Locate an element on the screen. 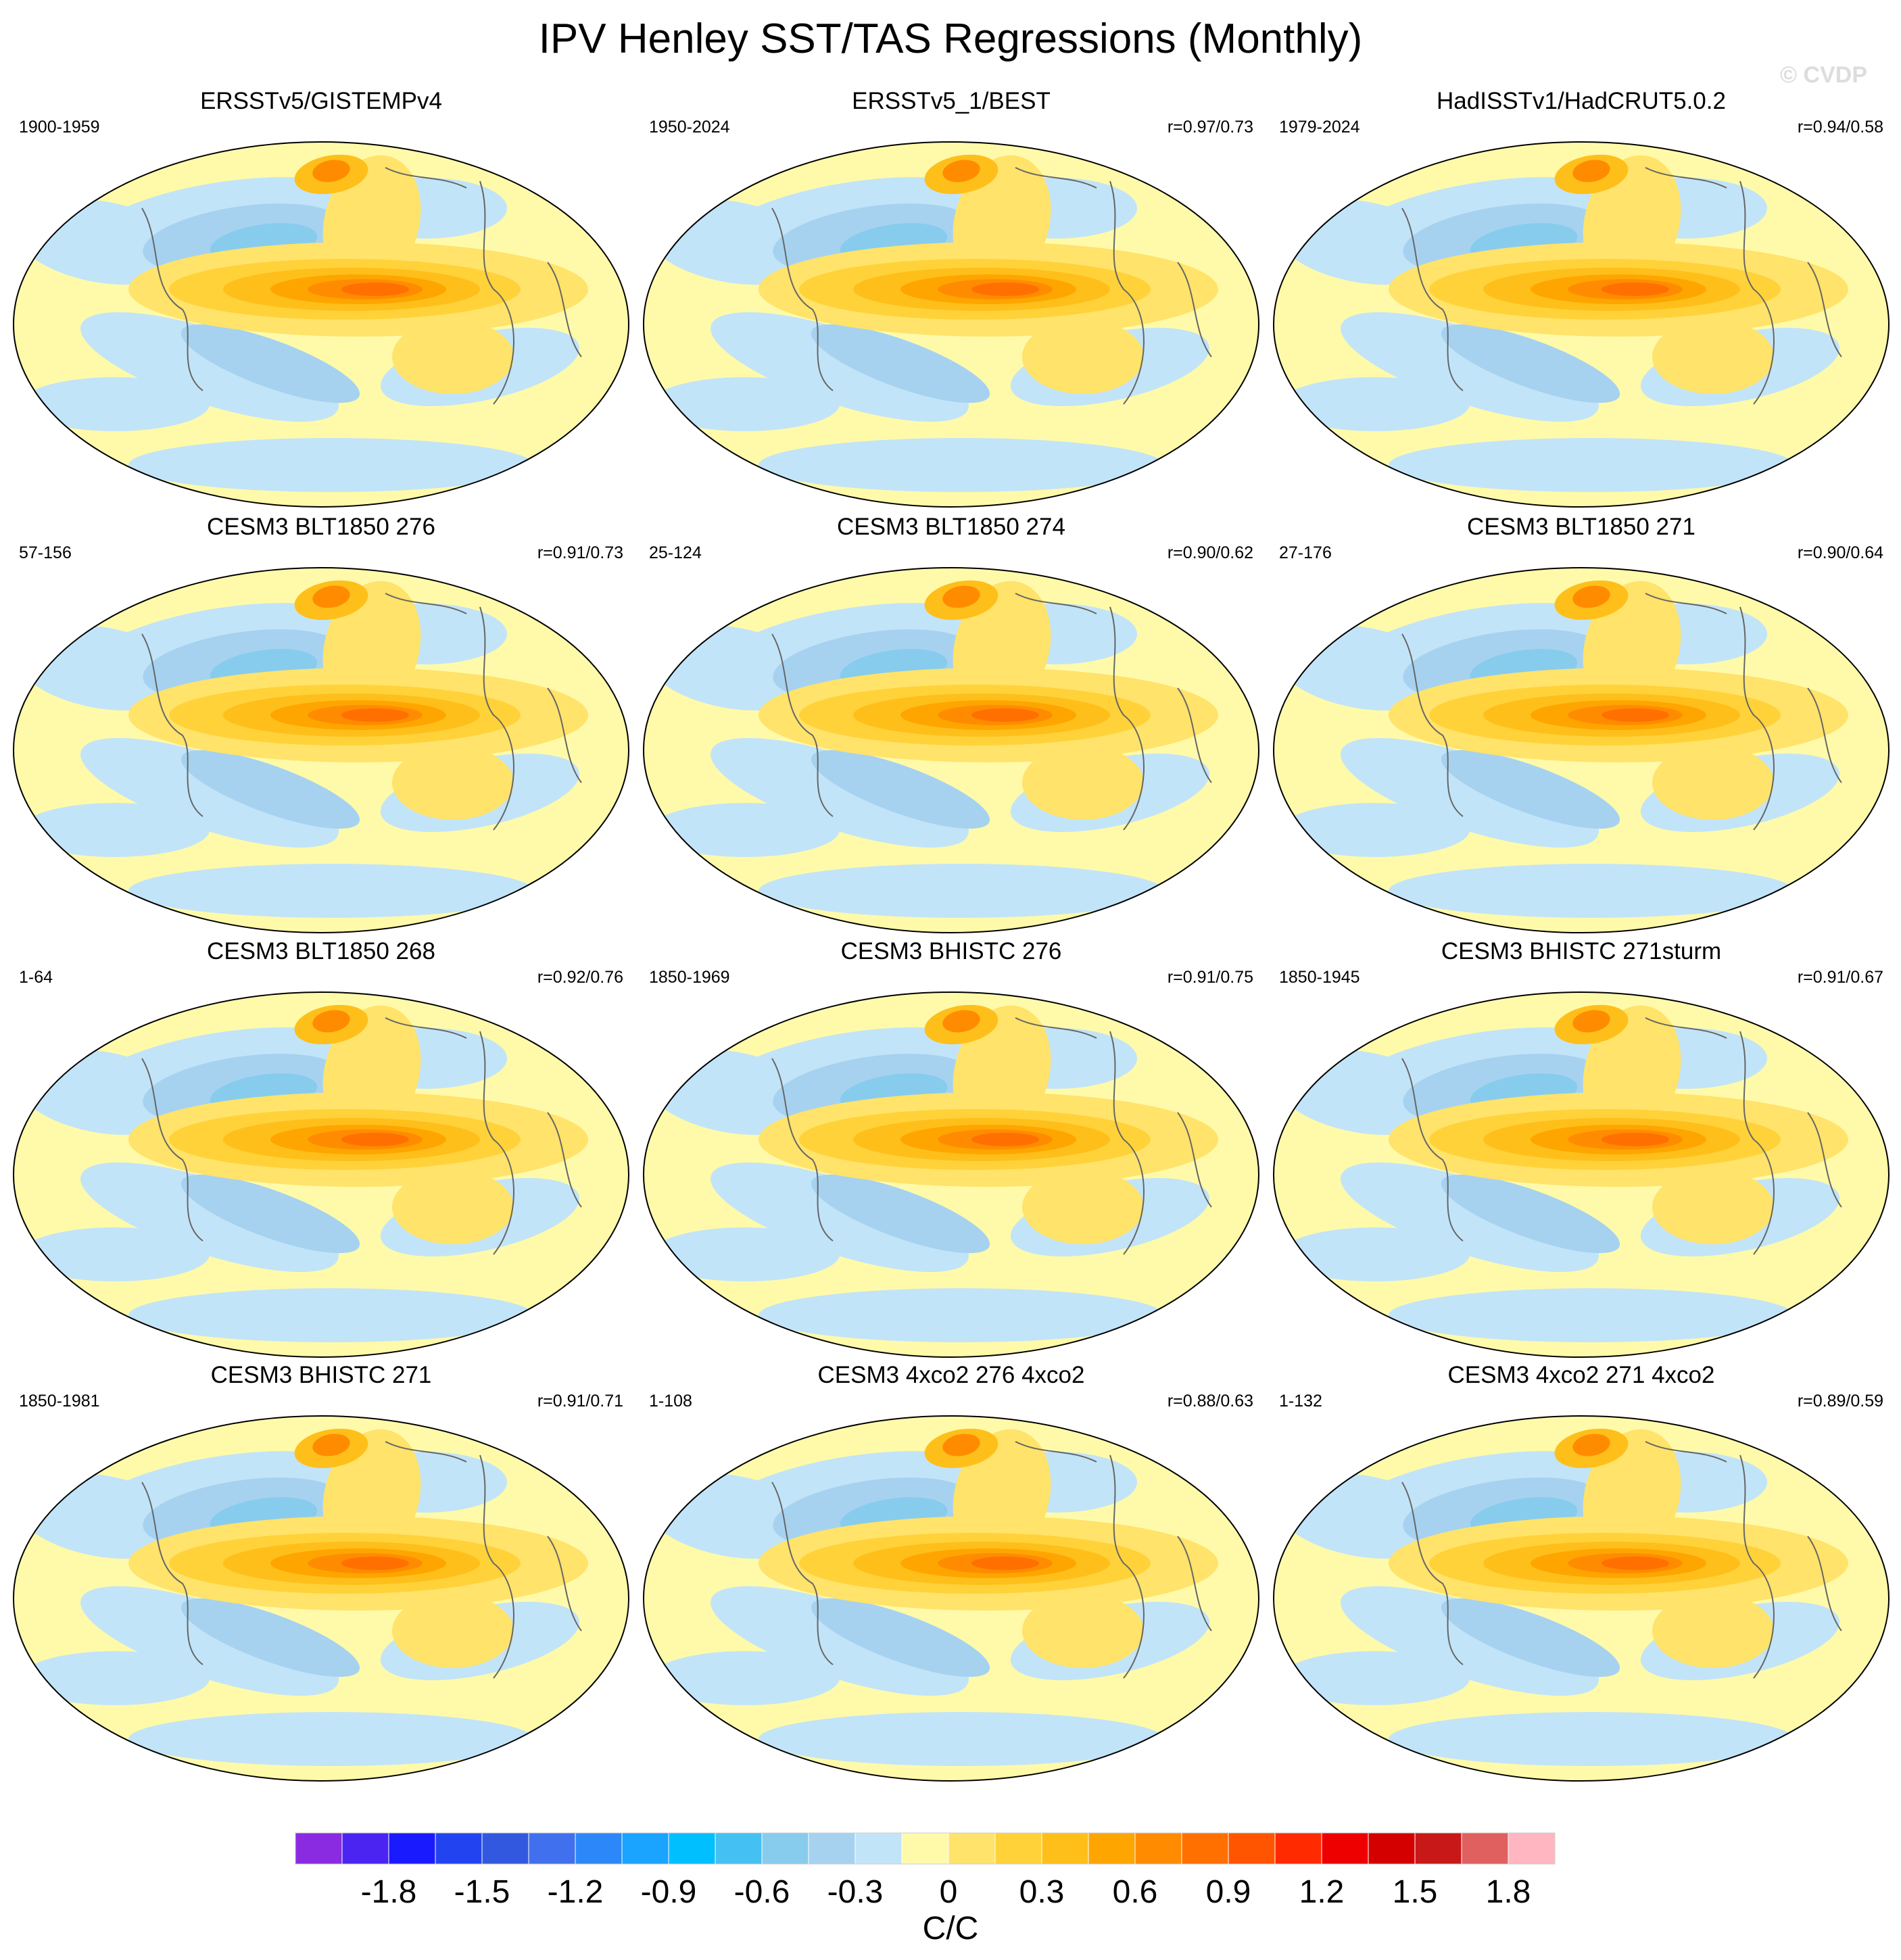 This screenshot has height=1960, width=1901. panel-correlation: r=0.91/0.67 is located at coordinates (1840, 977).